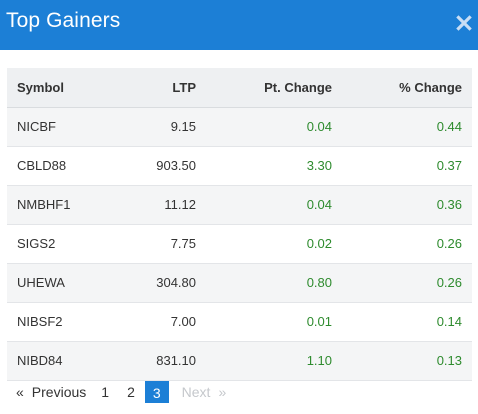 This screenshot has height=414, width=478. What do you see at coordinates (131, 392) in the screenshot?
I see `page-2-button: 2` at bounding box center [131, 392].